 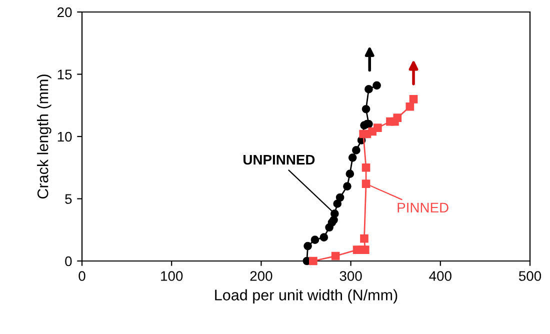 I want to click on x-tick-label: 200, so click(x=261, y=276).